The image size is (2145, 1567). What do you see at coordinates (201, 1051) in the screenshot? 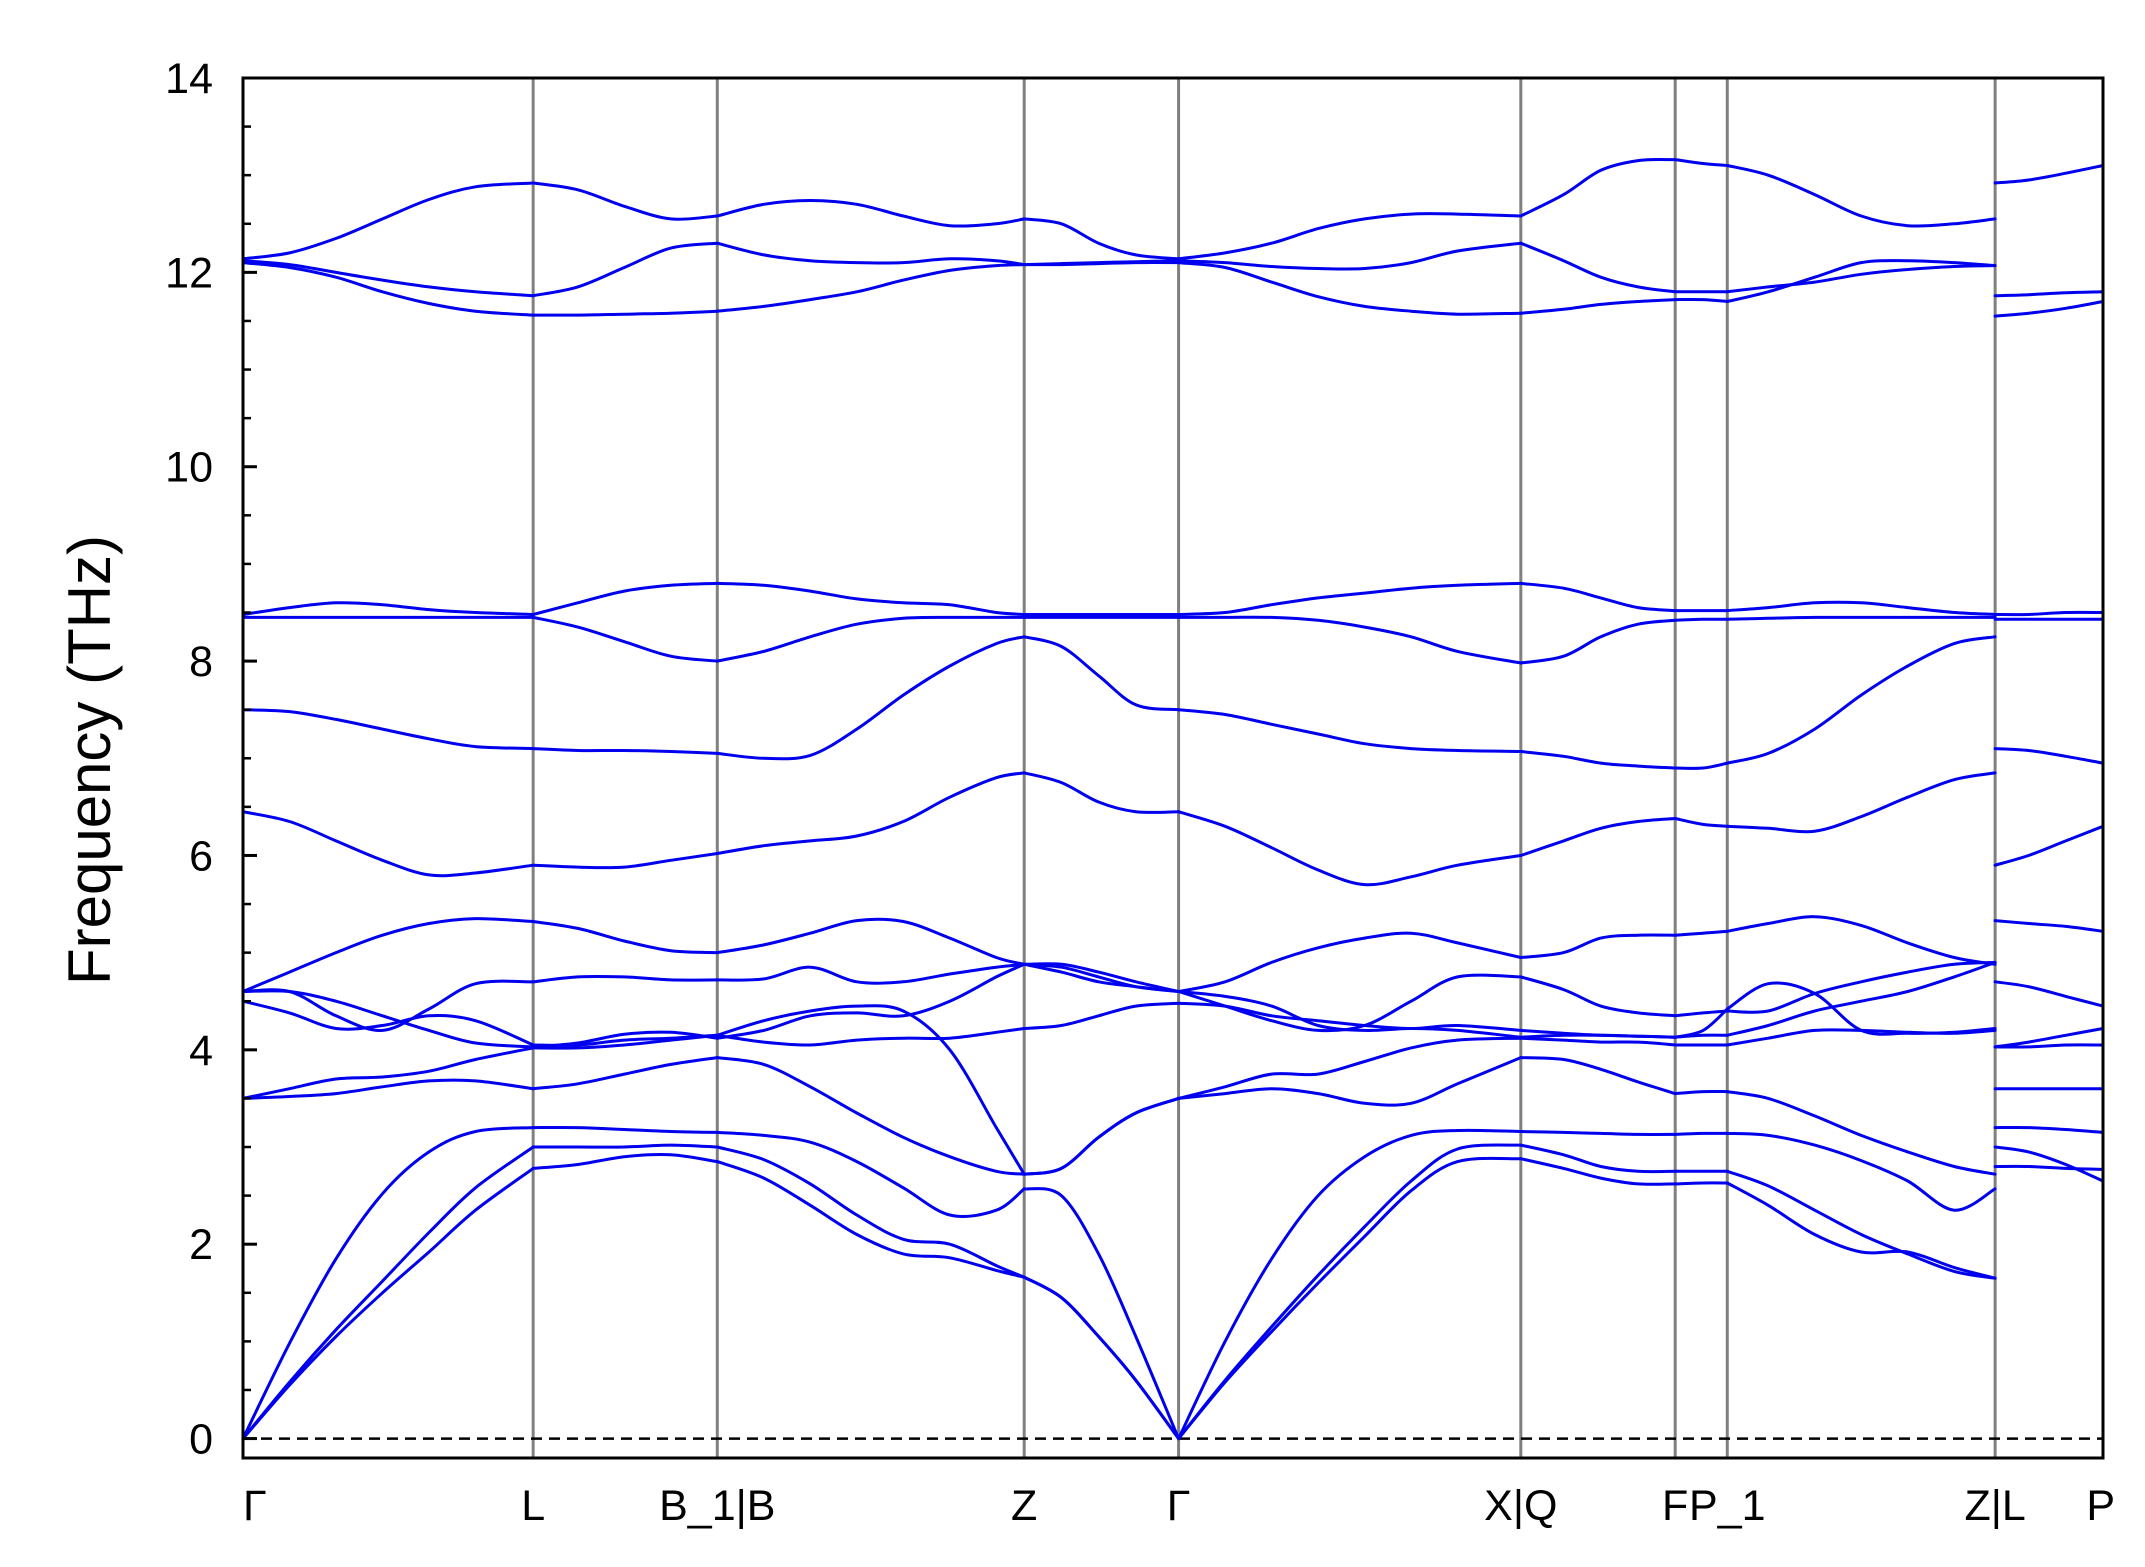
I see `y-tick-label: 4` at bounding box center [201, 1051].